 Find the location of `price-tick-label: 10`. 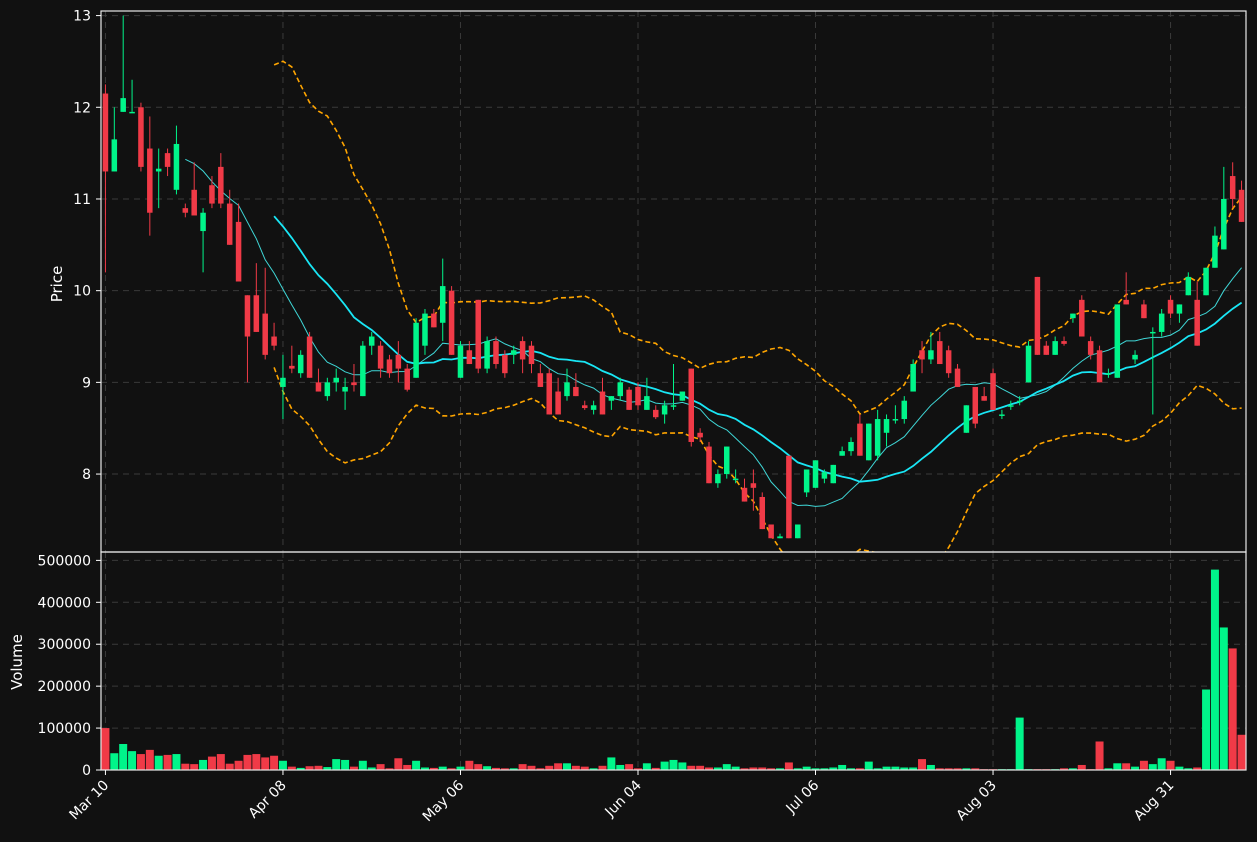

price-tick-label: 10 is located at coordinates (82, 292).